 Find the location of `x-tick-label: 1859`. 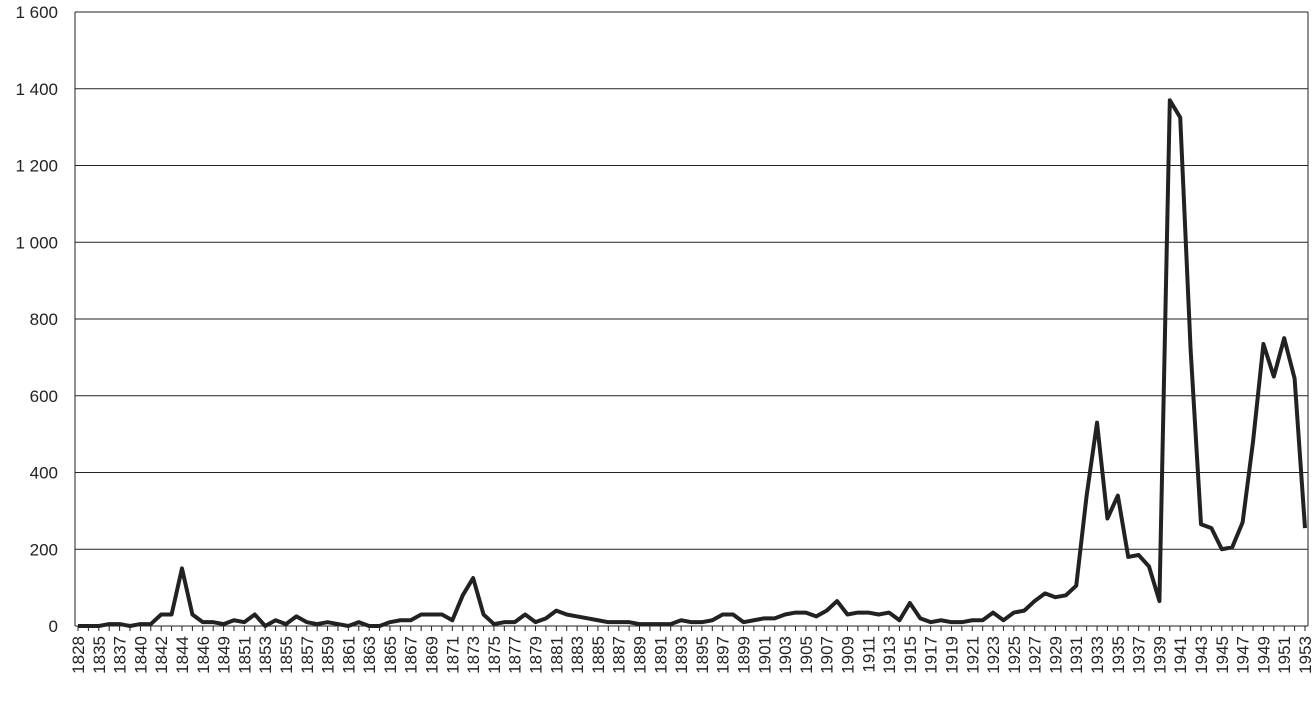

x-tick-label: 1859 is located at coordinates (328, 655).